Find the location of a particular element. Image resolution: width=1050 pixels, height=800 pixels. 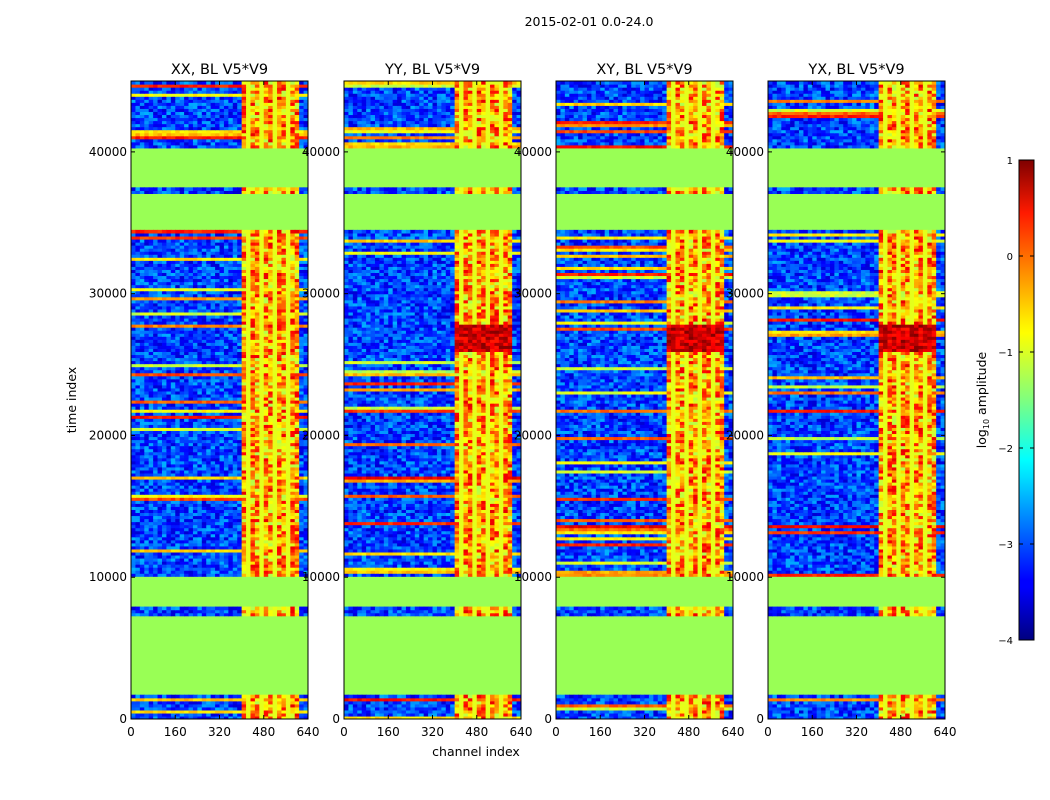

colorbar-tick-label: −3 is located at coordinates (1005, 545).